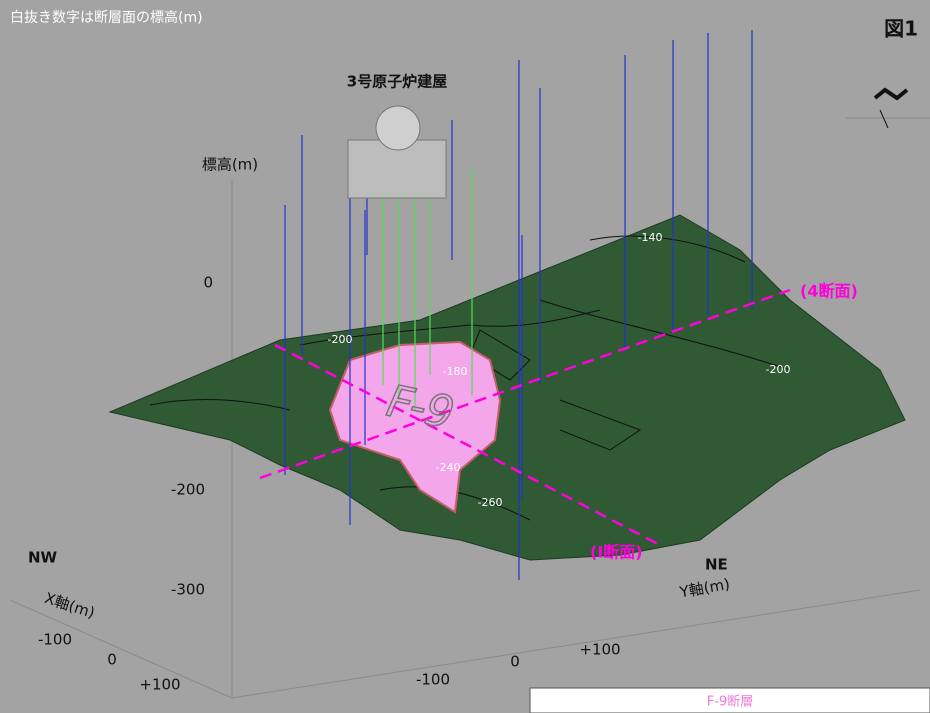 The width and height of the screenshot is (930, 713). Describe the element at coordinates (415, 427) in the screenshot. I see `fault-surface` at that location.